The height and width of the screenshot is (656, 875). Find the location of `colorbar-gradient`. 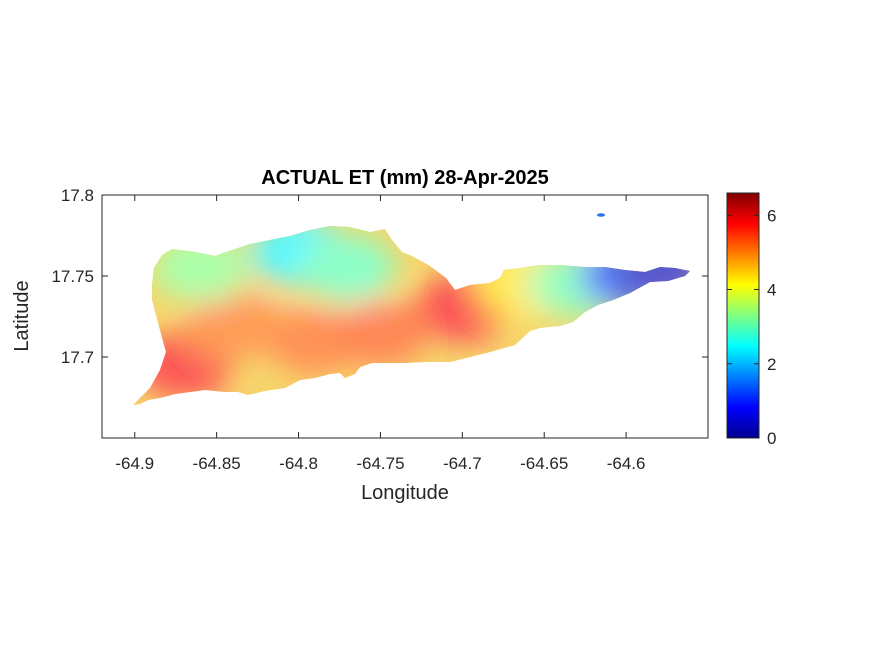

colorbar-gradient is located at coordinates (743, 315).